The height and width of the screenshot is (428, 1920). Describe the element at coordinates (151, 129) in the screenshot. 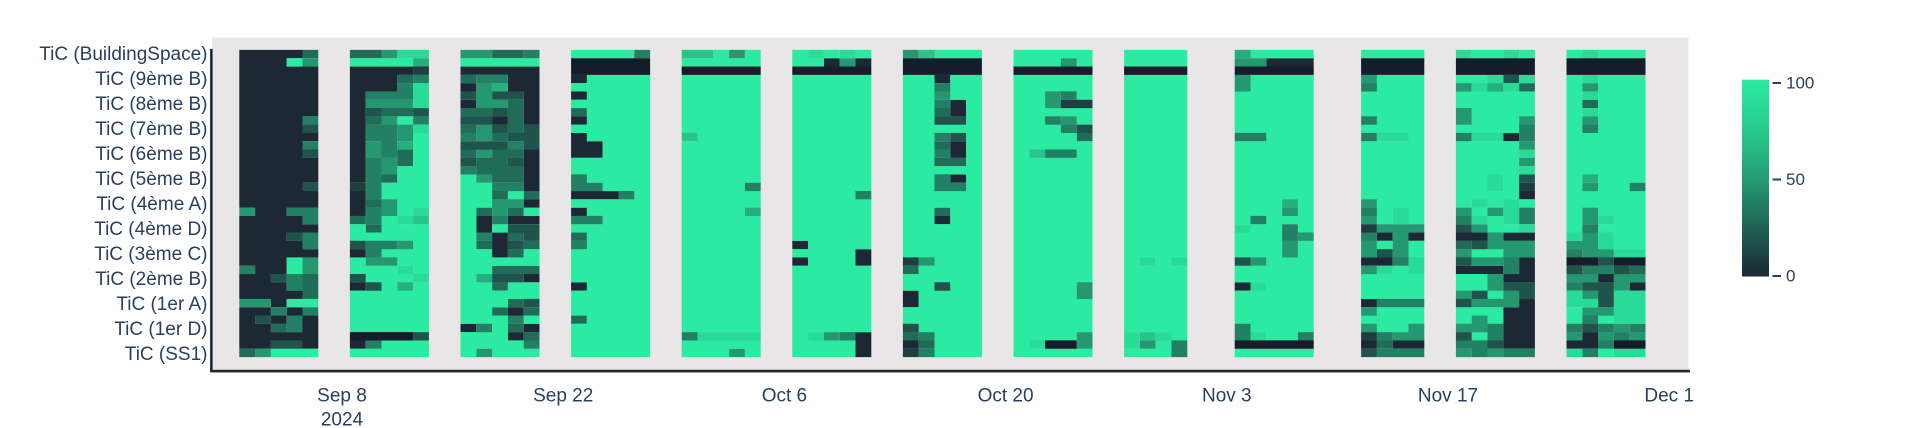

I see `svg-text: TiC (7ème B)` at that location.